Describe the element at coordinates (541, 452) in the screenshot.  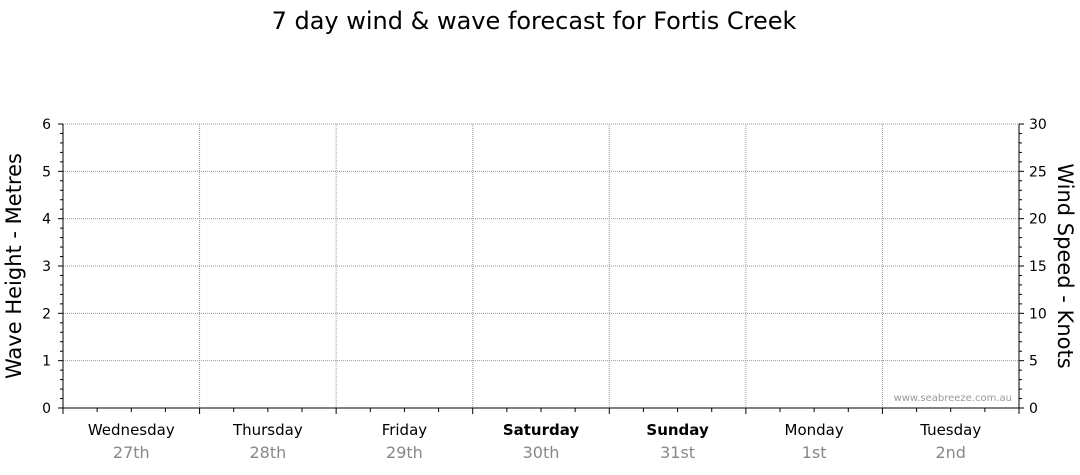
I see `day-date-label: 30th` at that location.